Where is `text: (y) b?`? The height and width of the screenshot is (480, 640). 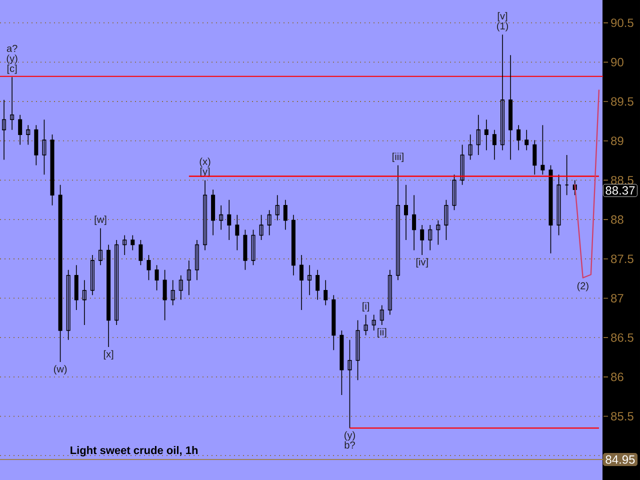 text: (y) b? is located at coordinates (349, 440).